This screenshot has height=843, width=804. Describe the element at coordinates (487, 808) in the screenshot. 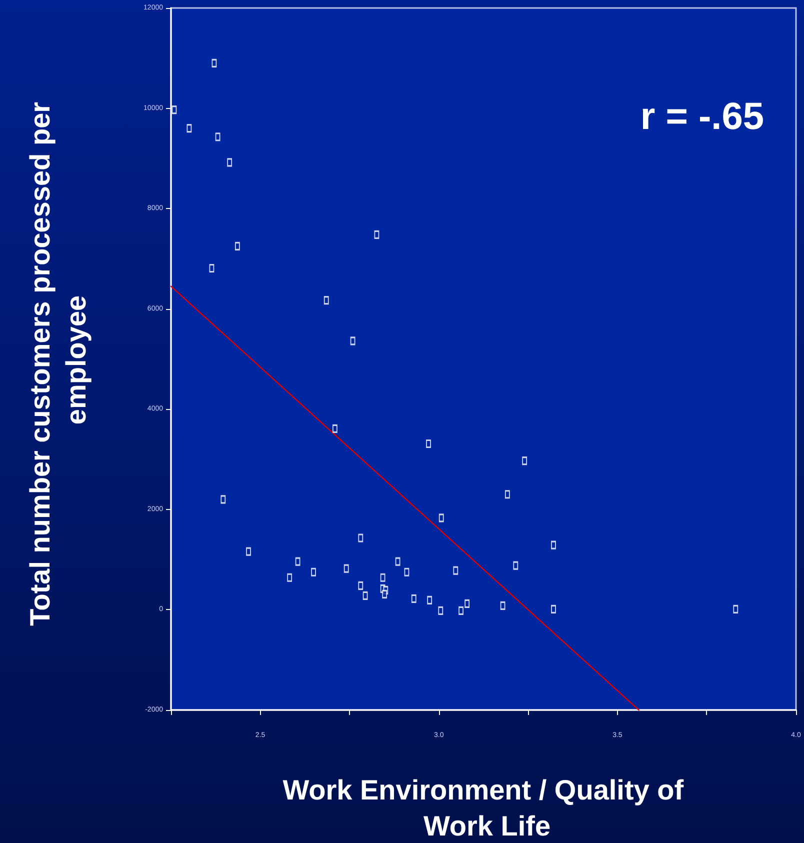

I see `x-axis-title: Work Environment / Quality of Work Life` at that location.